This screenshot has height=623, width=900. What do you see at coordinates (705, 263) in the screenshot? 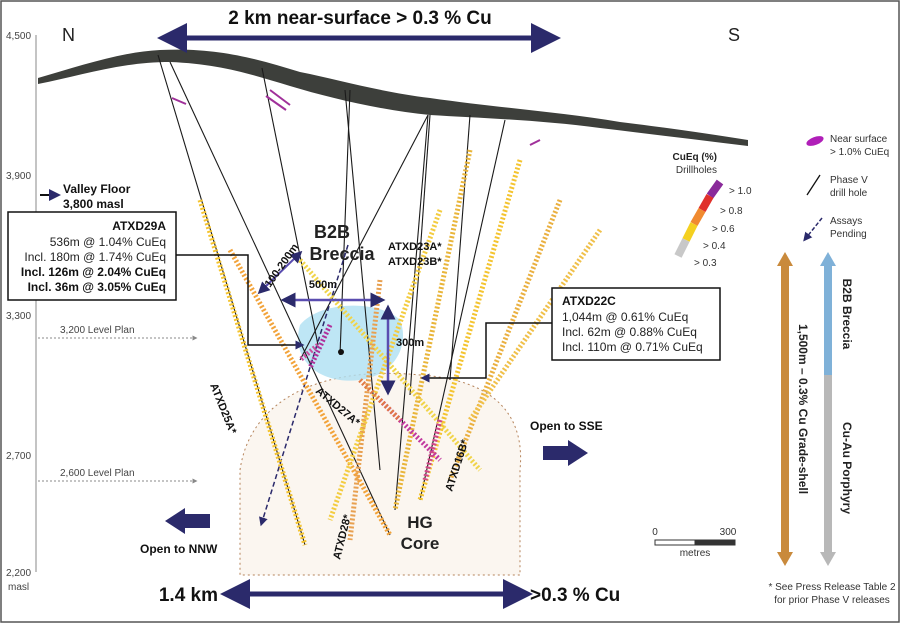
I see `legend-class: > 0.3` at bounding box center [705, 263].